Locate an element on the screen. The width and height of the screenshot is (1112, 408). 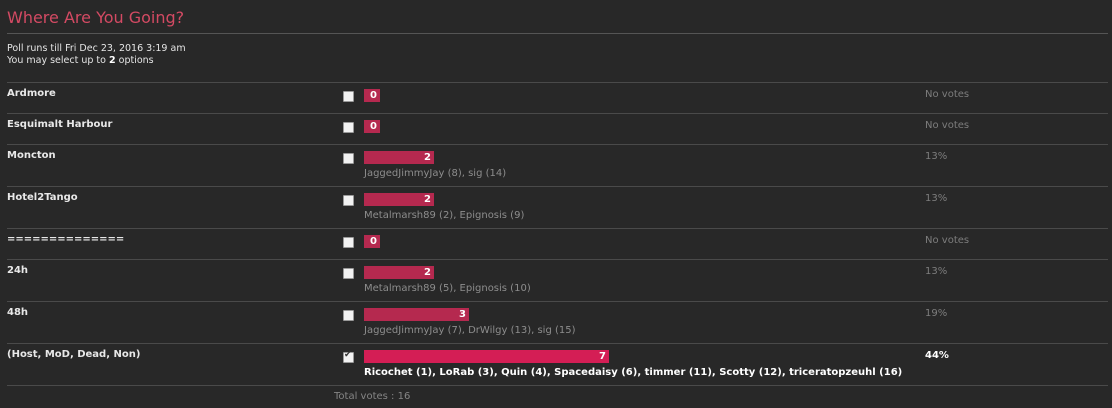
option-label: ============== is located at coordinates (66, 239).